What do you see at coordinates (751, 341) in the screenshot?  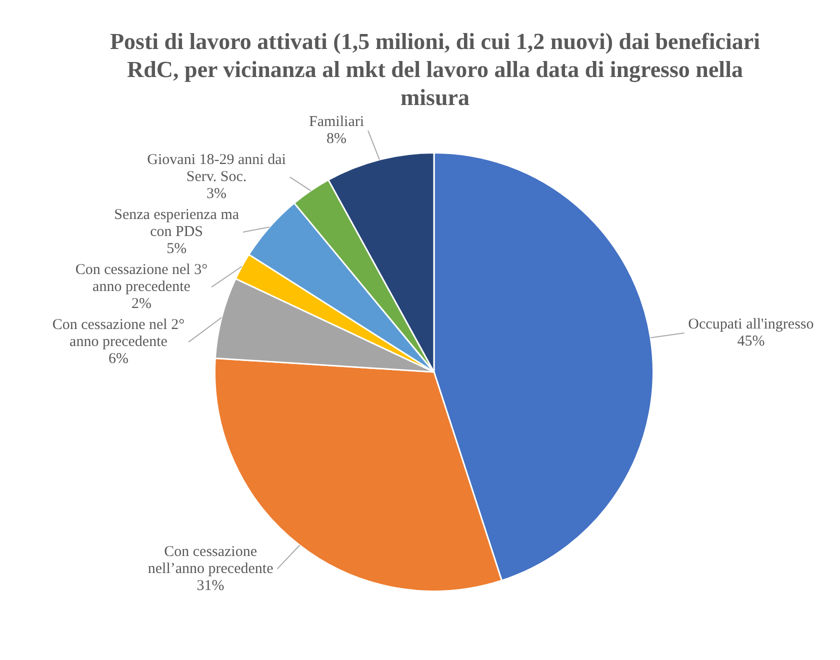 I see `data-label: 45%` at bounding box center [751, 341].